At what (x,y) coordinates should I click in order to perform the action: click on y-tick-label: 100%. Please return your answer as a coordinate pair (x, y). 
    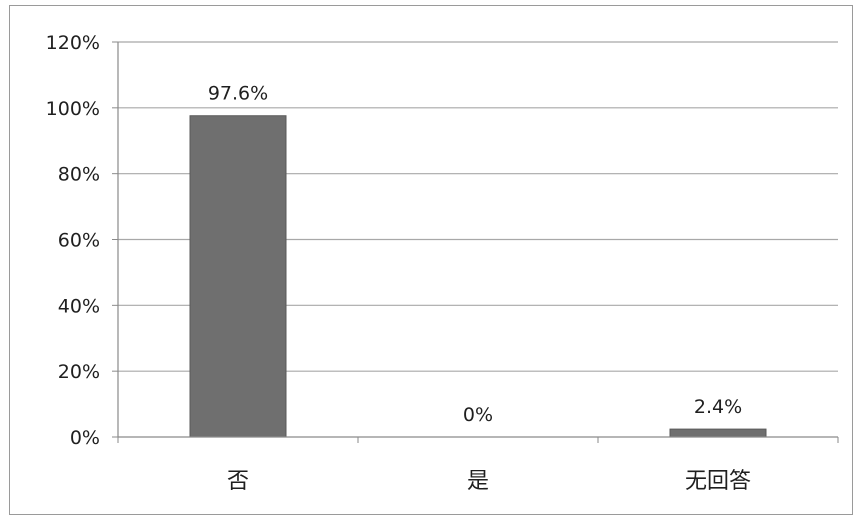
    Looking at the image, I should click on (73, 109).